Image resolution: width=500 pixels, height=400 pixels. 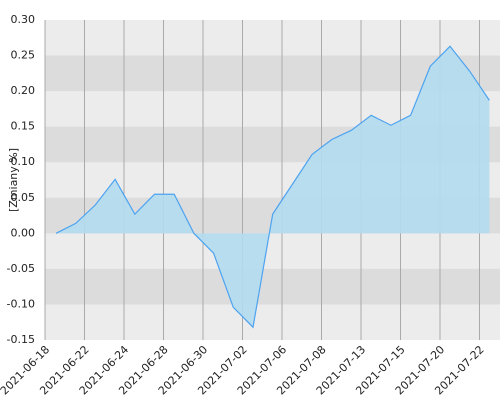 What do you see at coordinates (23, 90) in the screenshot?
I see `y-tick-label: 0.20` at bounding box center [23, 90].